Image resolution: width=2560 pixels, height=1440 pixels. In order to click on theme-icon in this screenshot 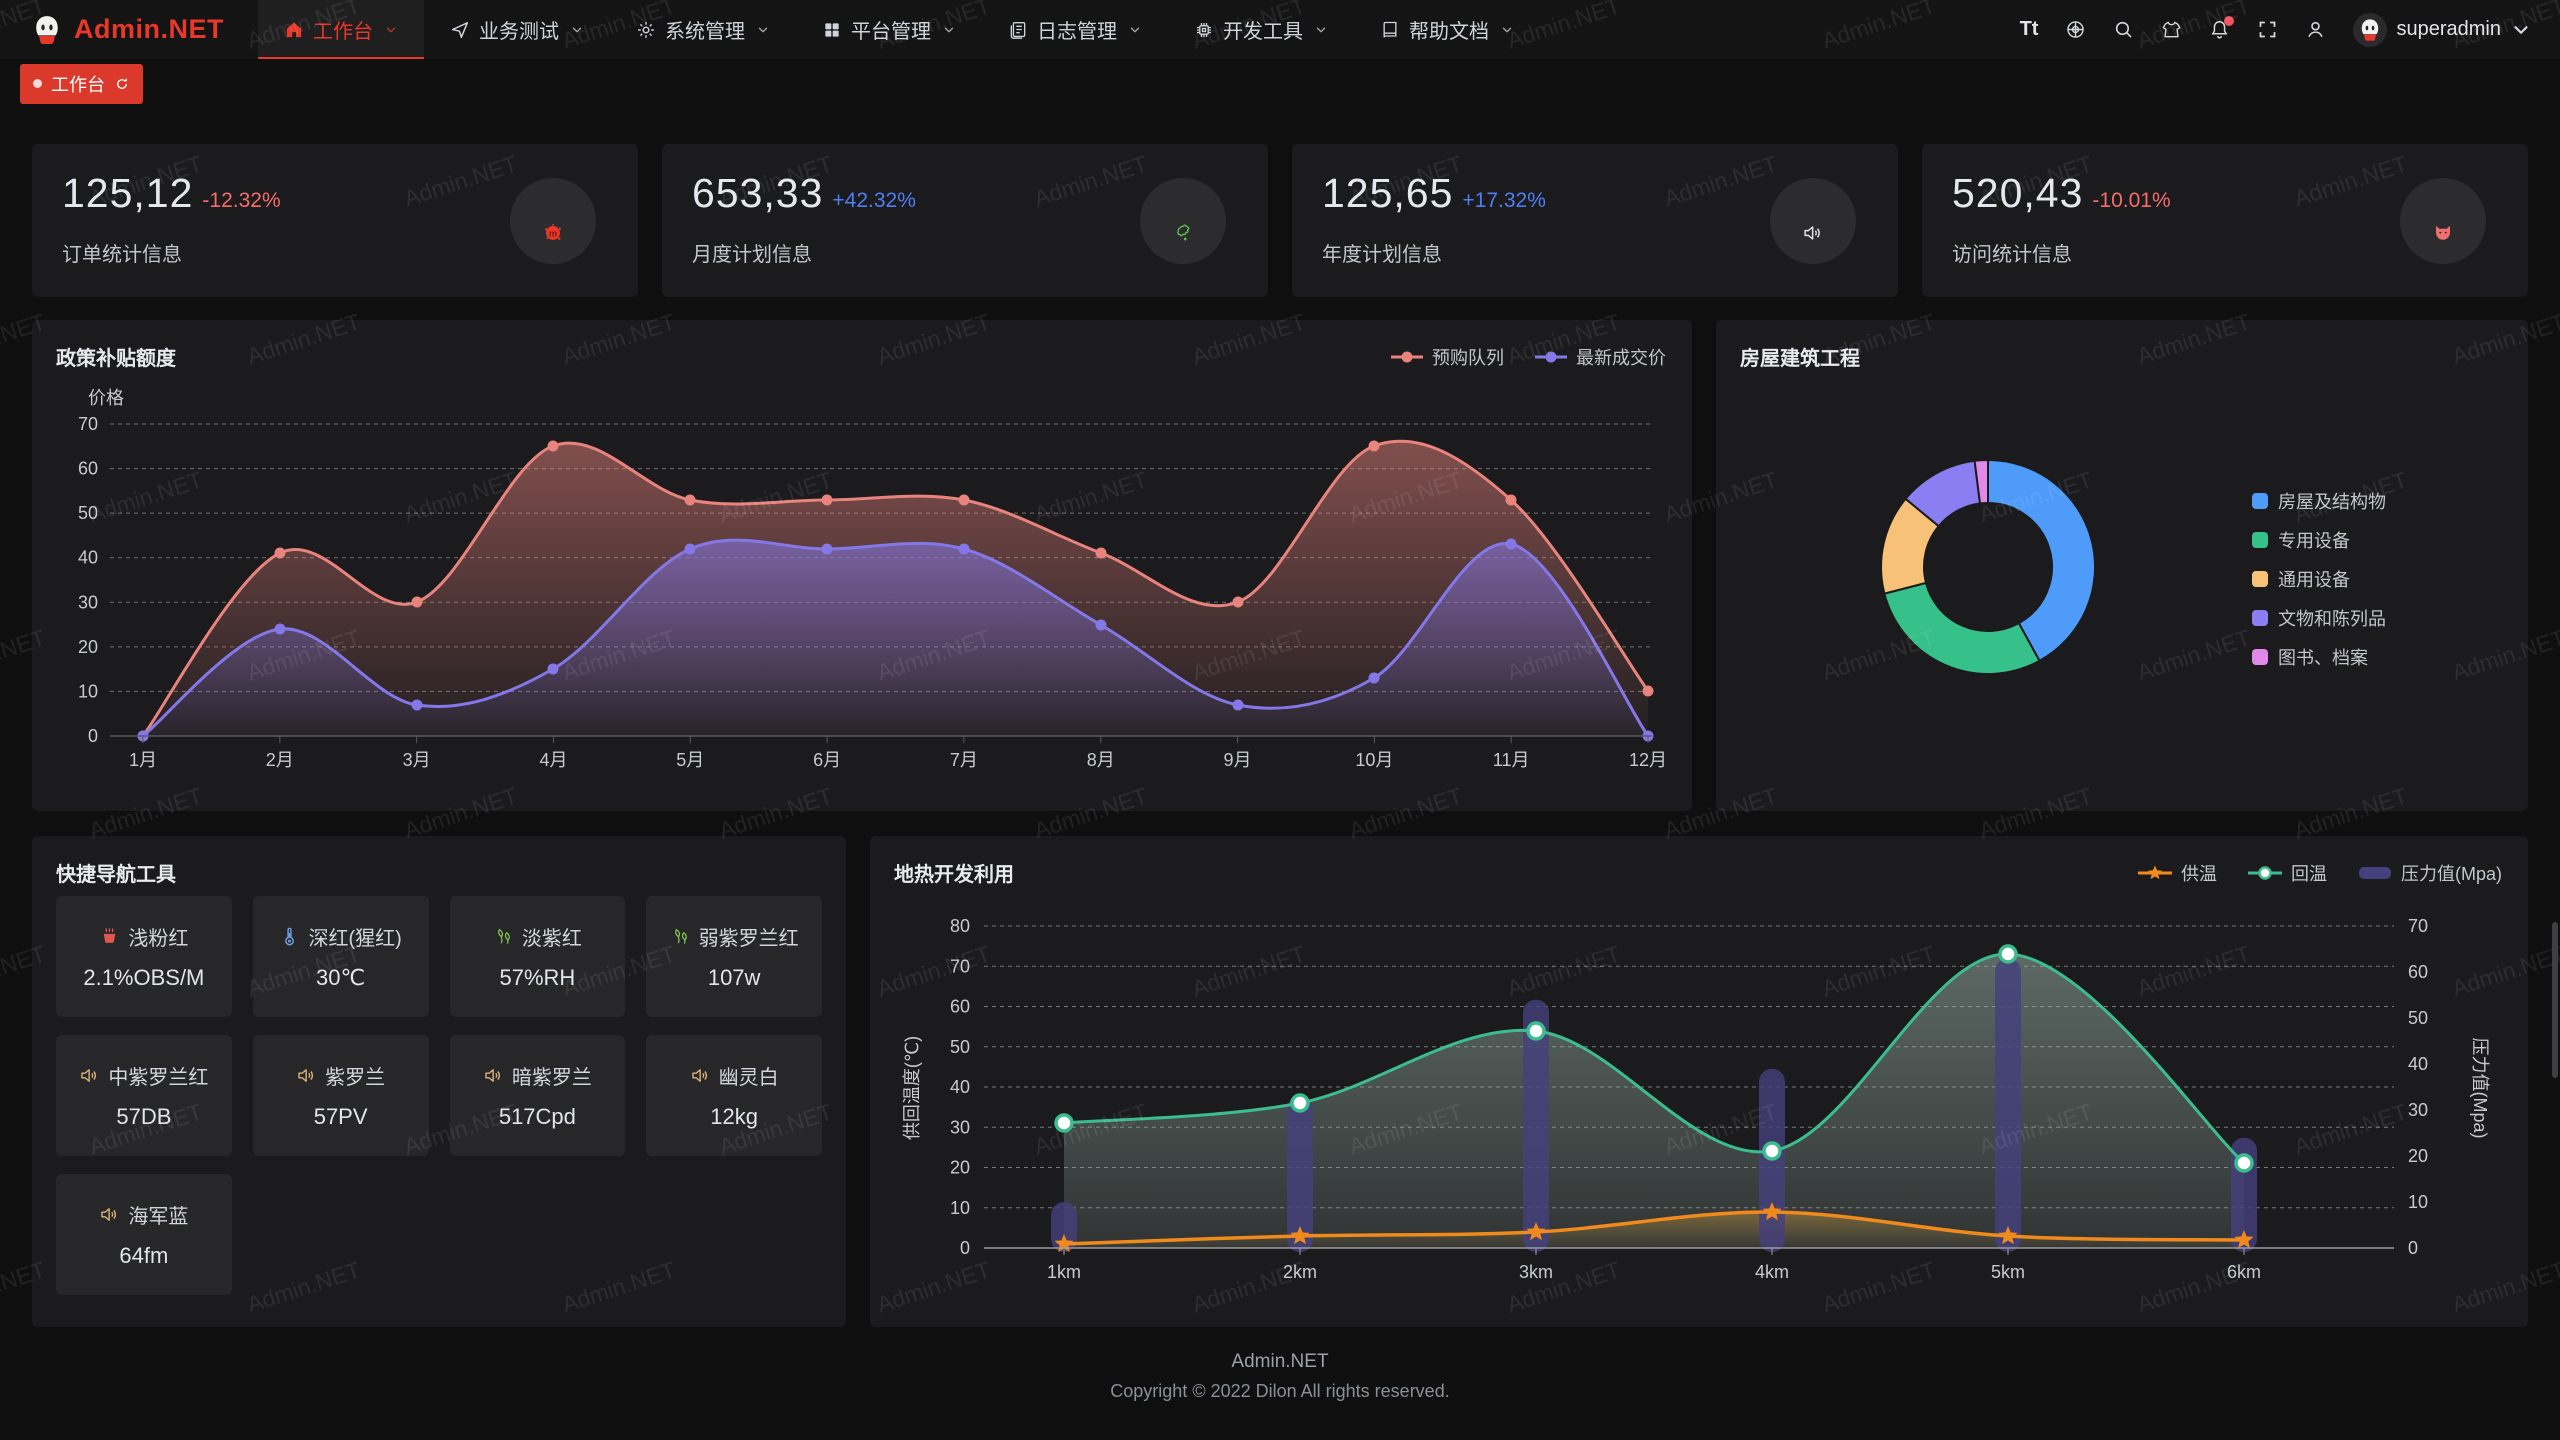, I will do `click(2171, 29)`.